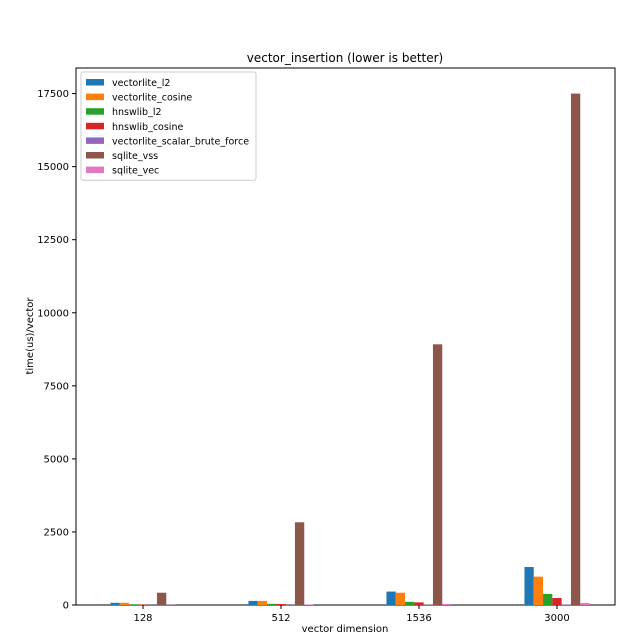  Describe the element at coordinates (95, 155) in the screenshot. I see `legend-swatch-sqlite-vss` at that location.